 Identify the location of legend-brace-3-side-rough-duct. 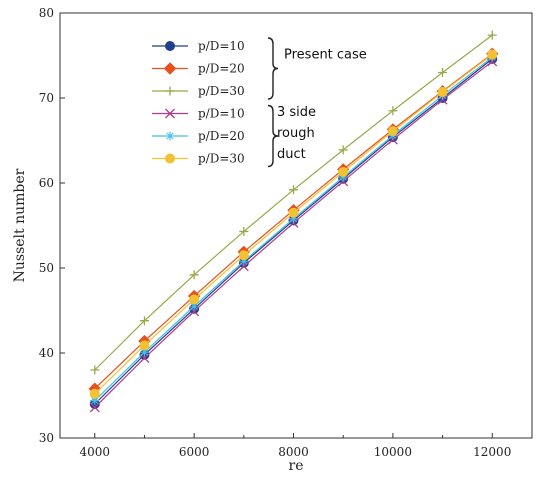
(273, 136).